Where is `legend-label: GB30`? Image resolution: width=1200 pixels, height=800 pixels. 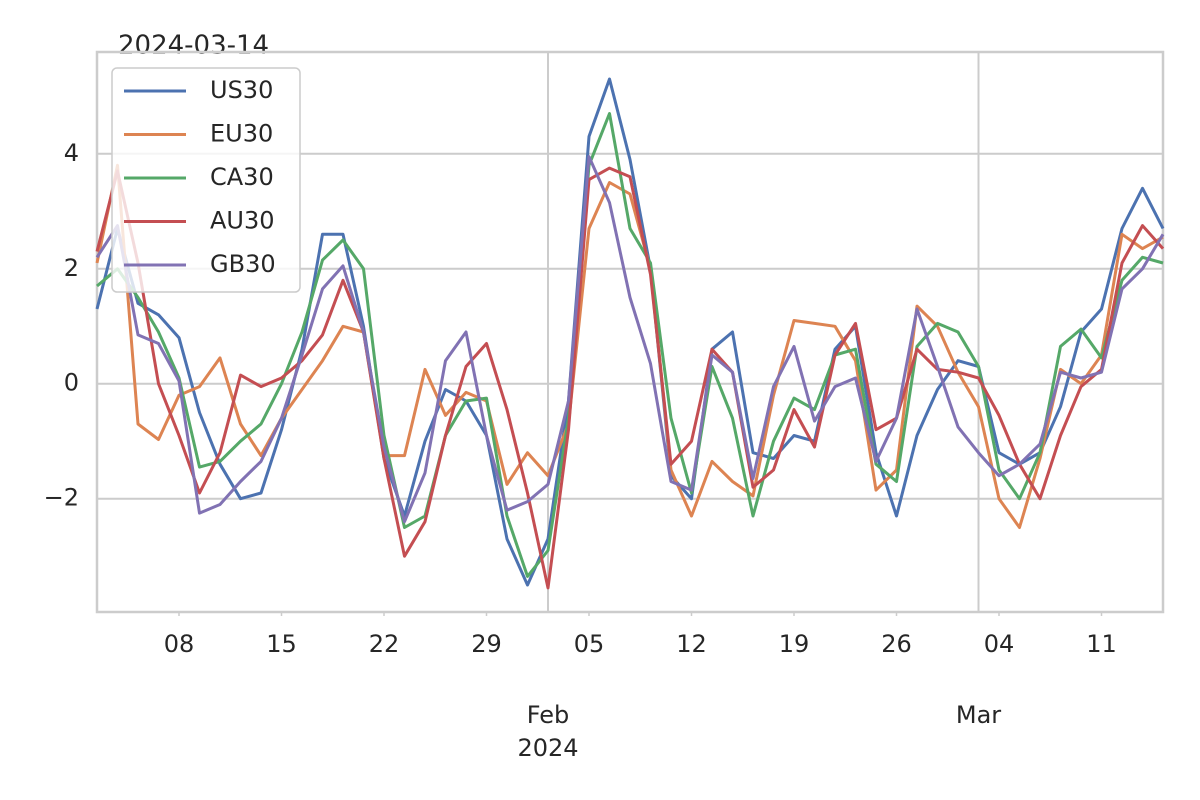 legend-label: GB30 is located at coordinates (243, 264).